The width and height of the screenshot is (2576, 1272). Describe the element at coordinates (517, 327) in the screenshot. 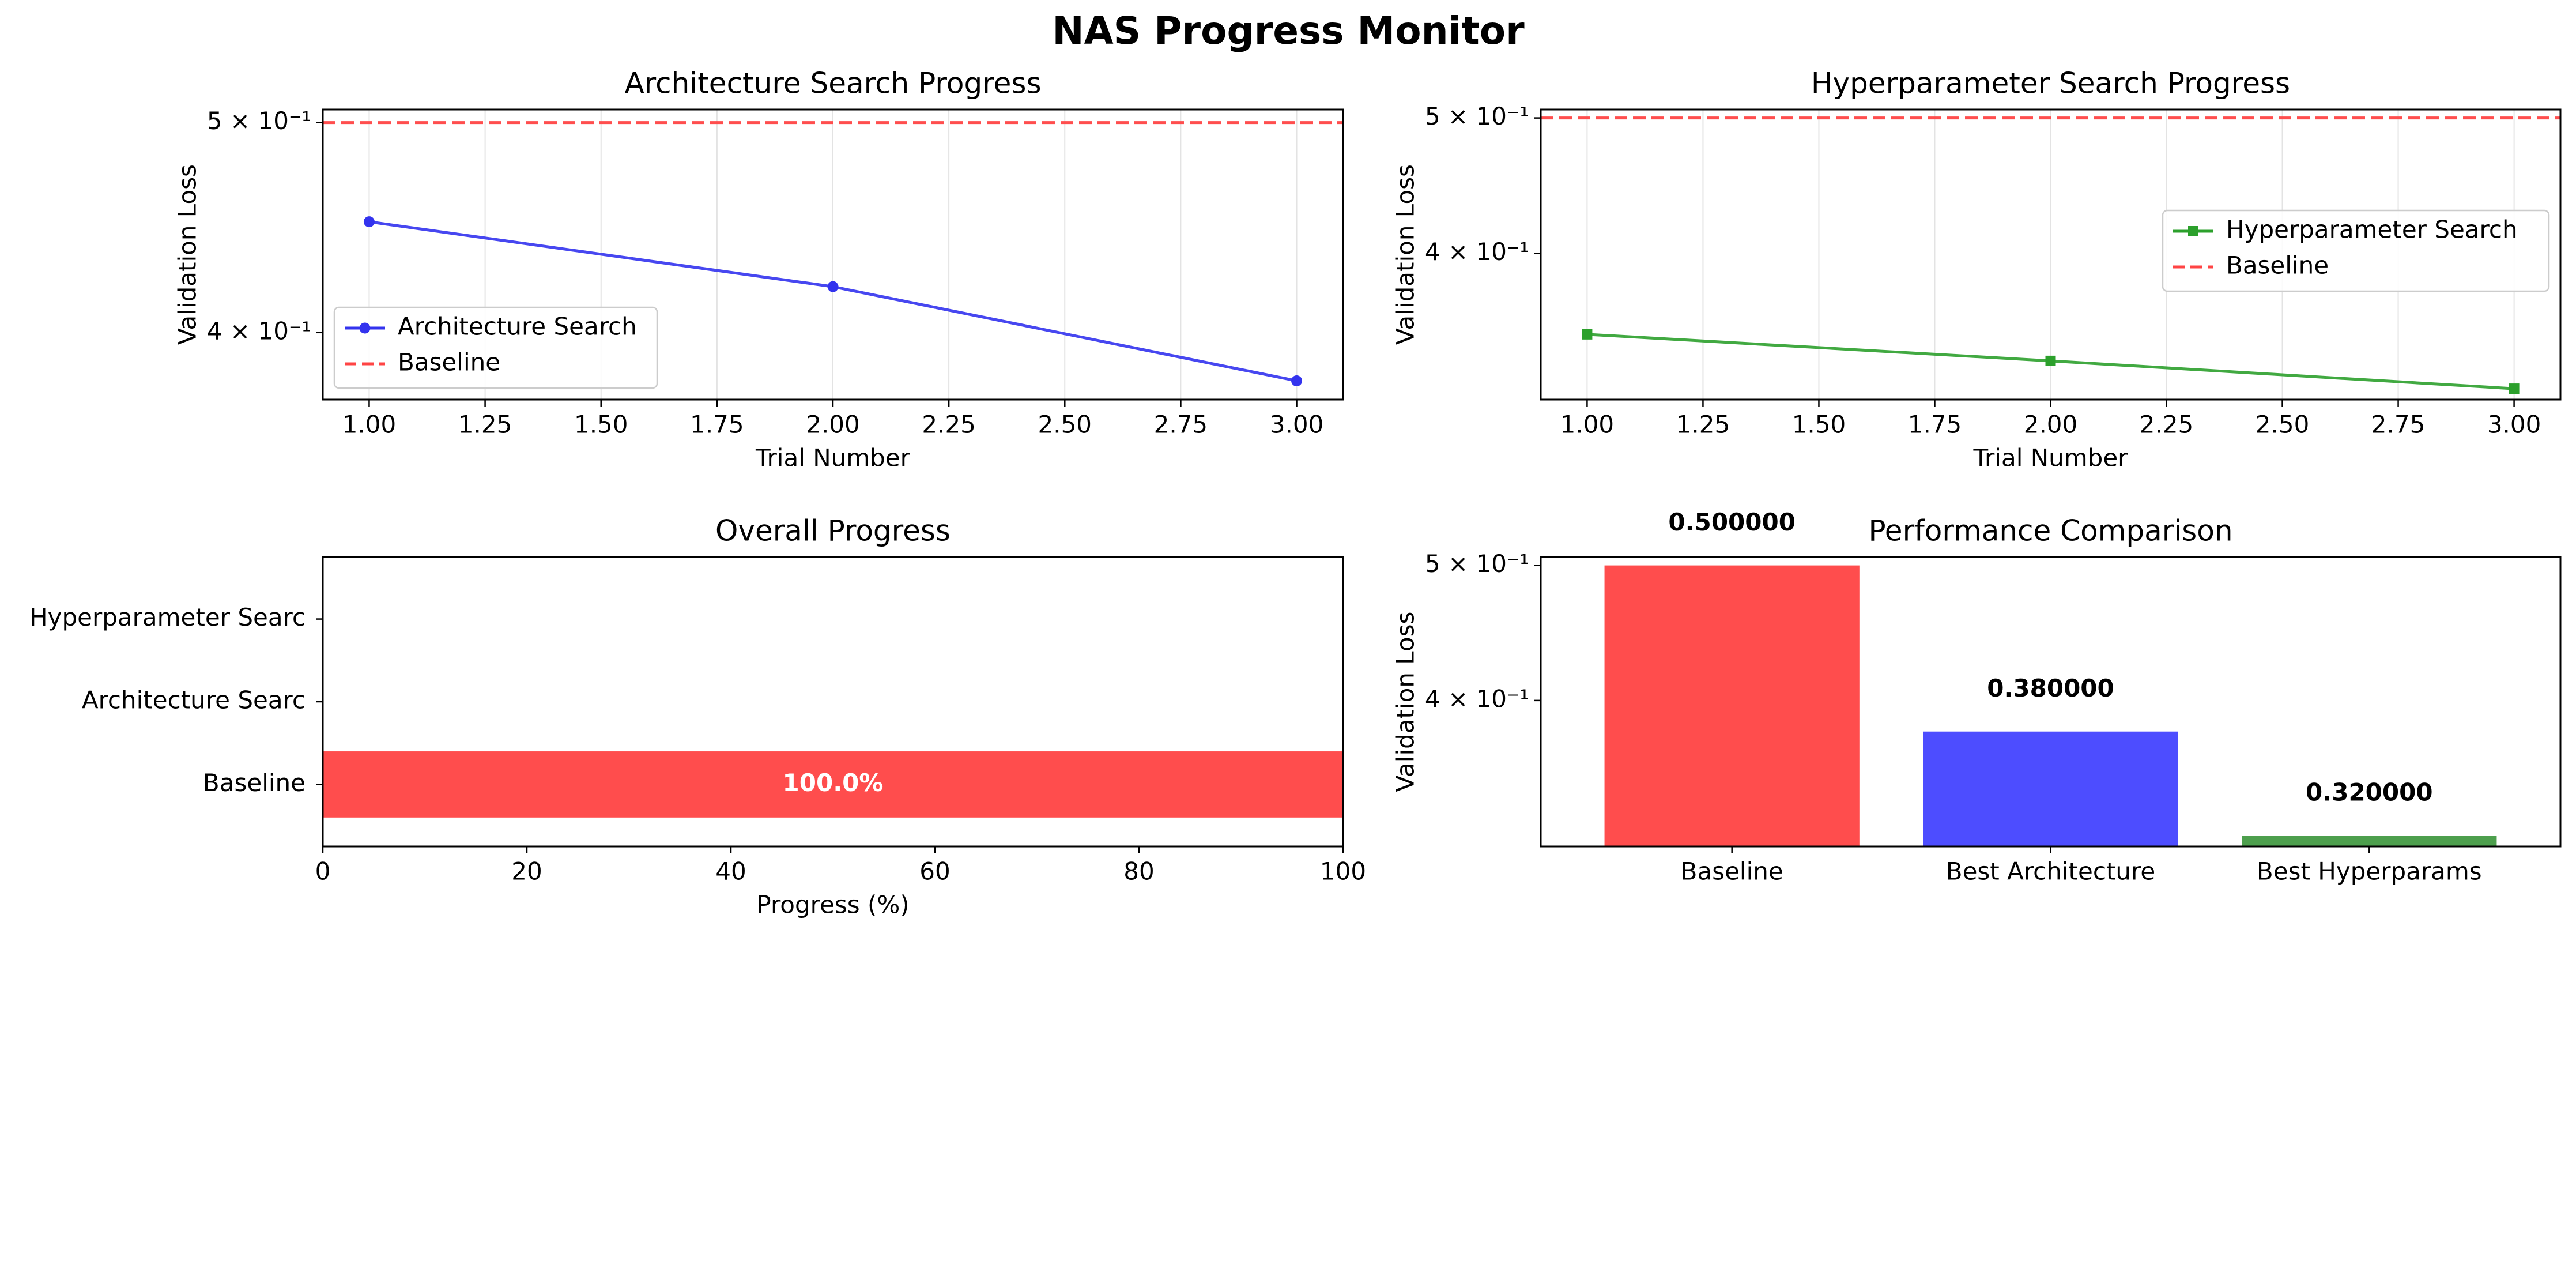

I see `legend-label: Architecture Search` at that location.